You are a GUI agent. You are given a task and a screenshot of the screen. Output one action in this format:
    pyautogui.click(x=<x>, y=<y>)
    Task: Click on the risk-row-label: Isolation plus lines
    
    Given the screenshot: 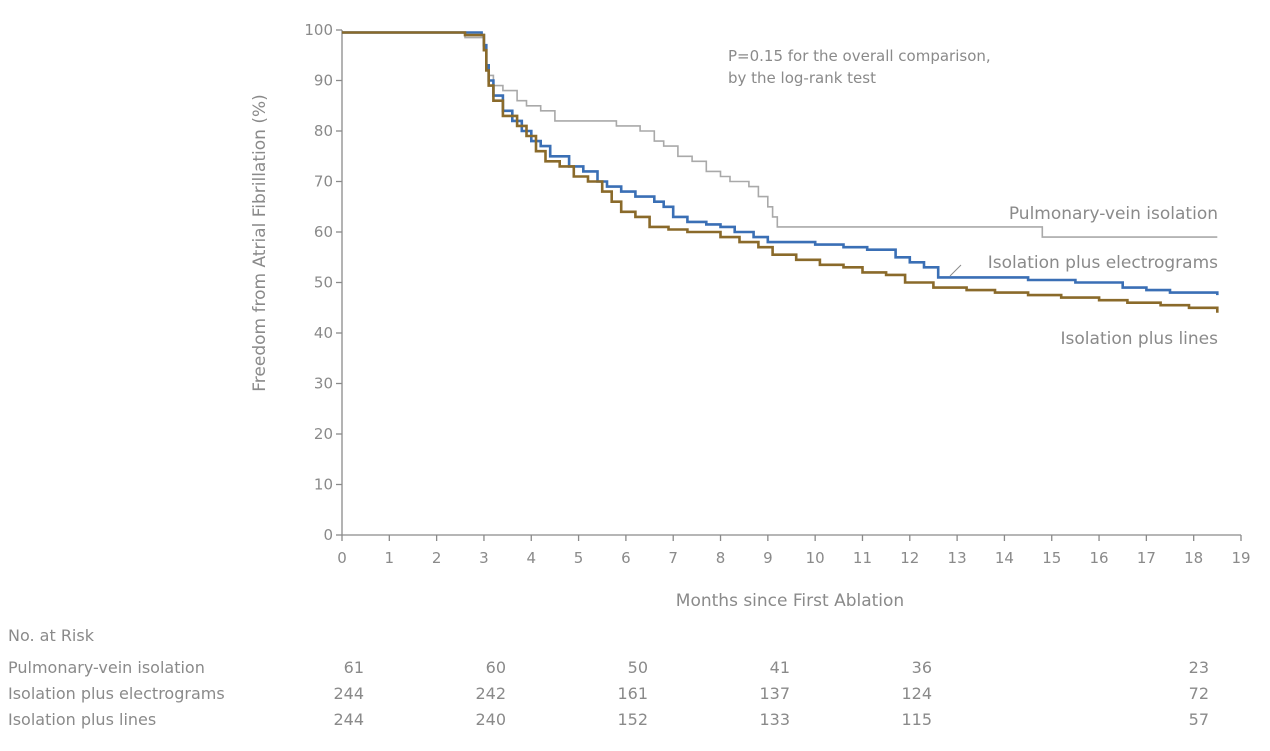 What is the action you would take?
    pyautogui.click(x=82, y=719)
    